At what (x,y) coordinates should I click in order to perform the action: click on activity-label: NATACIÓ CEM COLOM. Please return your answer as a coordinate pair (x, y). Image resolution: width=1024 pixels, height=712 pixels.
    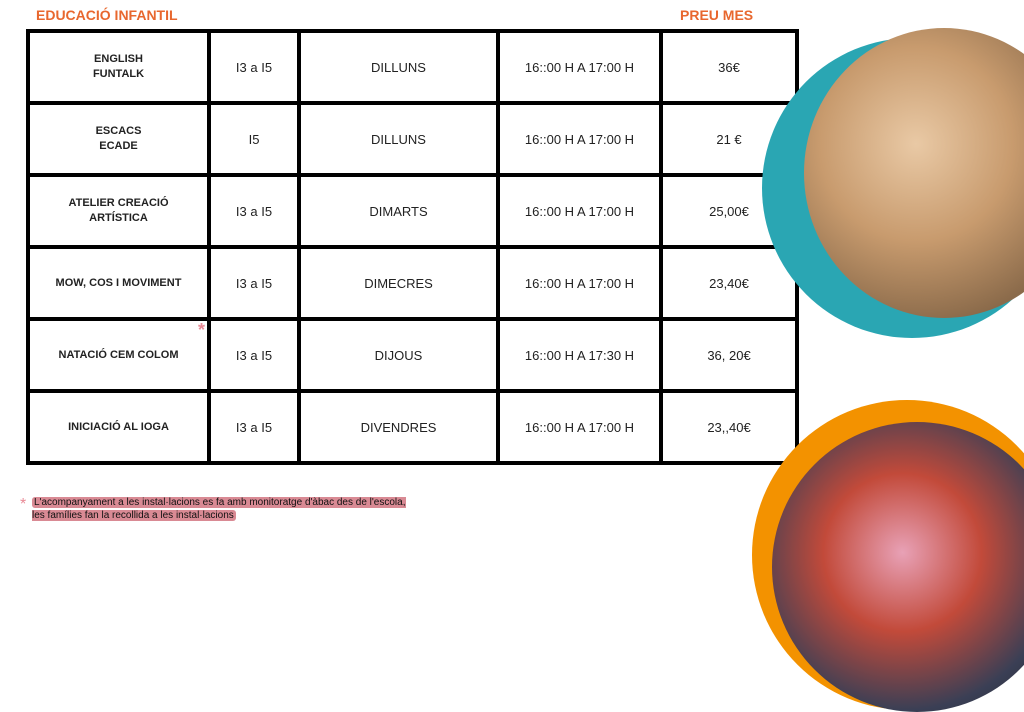
    Looking at the image, I should click on (118, 354).